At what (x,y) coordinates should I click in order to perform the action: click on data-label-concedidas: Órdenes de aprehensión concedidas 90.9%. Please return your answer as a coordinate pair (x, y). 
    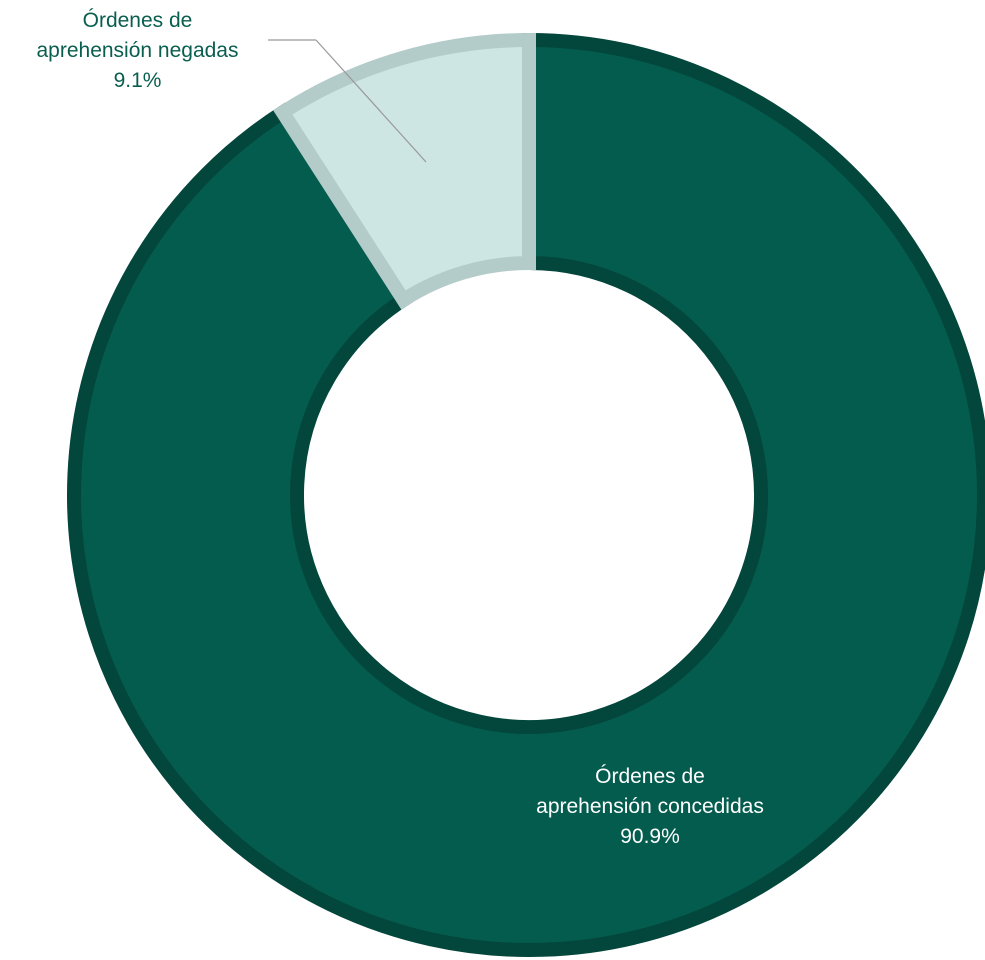
    Looking at the image, I should click on (650, 807).